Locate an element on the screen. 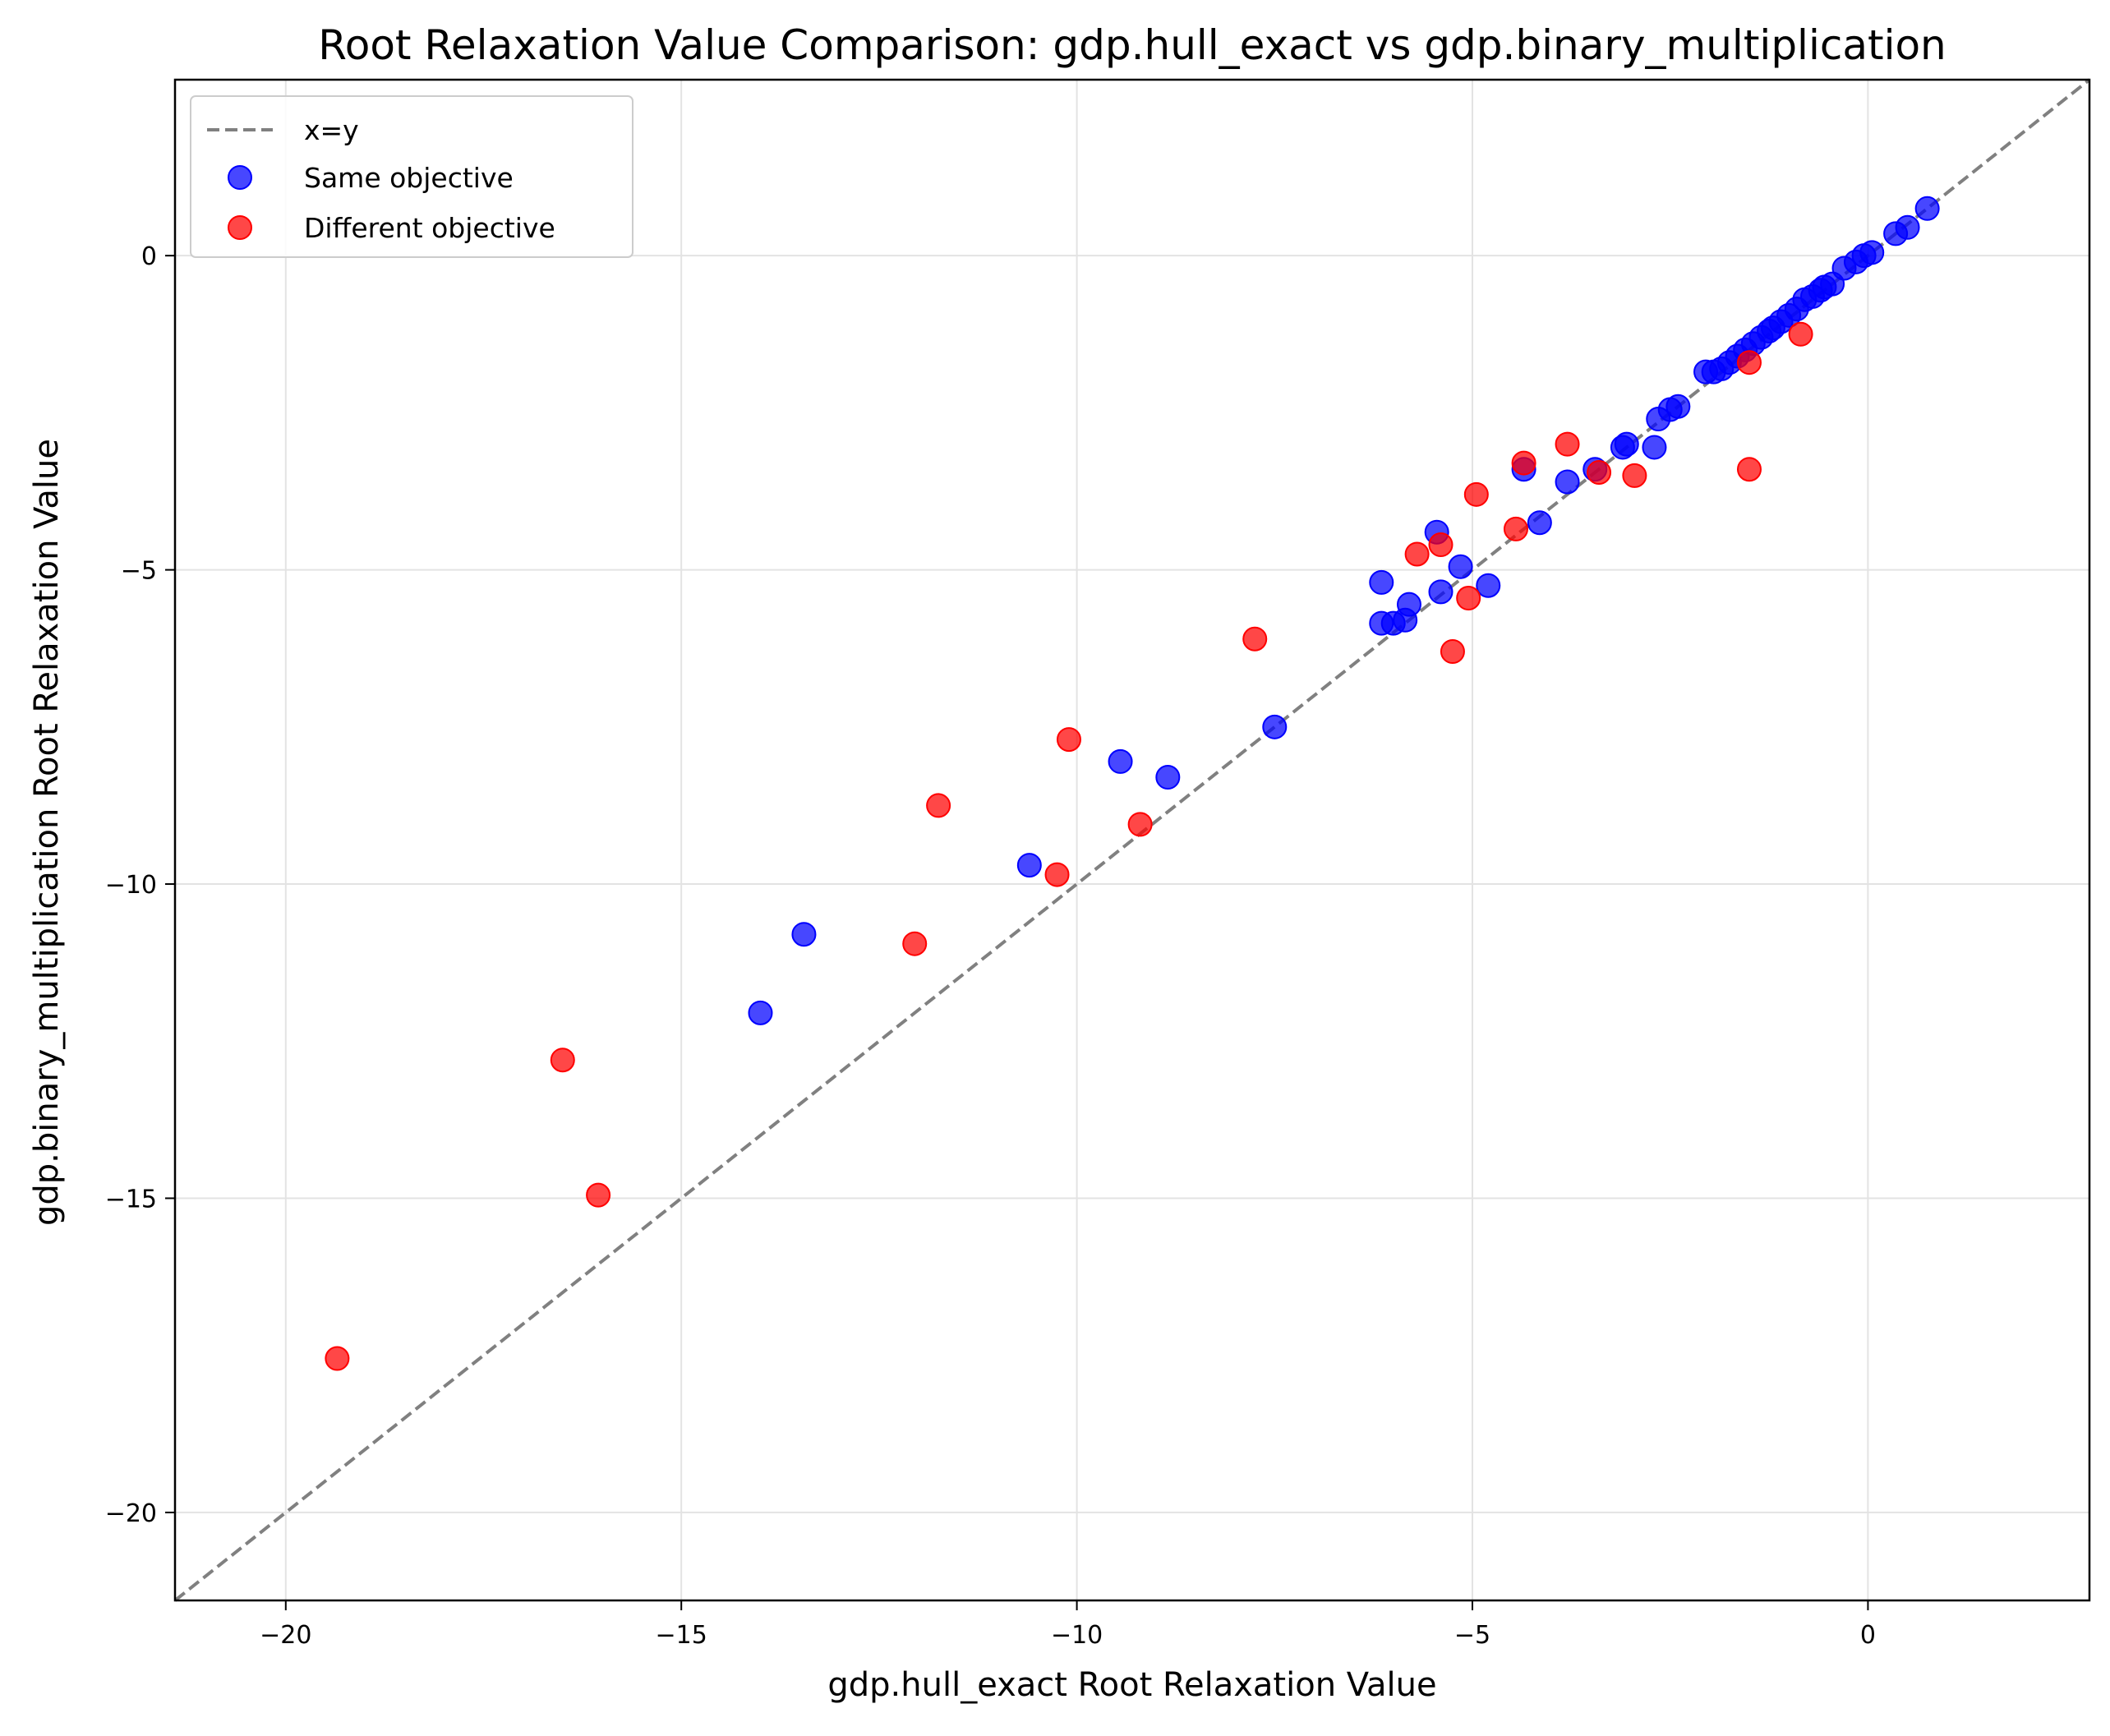  x-axis-ticks: −20 −15 −10 −5 0 is located at coordinates (1068, 1625).